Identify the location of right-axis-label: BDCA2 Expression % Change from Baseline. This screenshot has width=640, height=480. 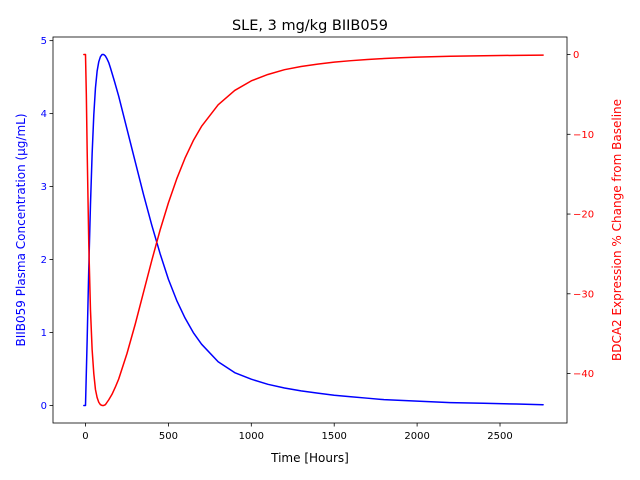
(617, 230).